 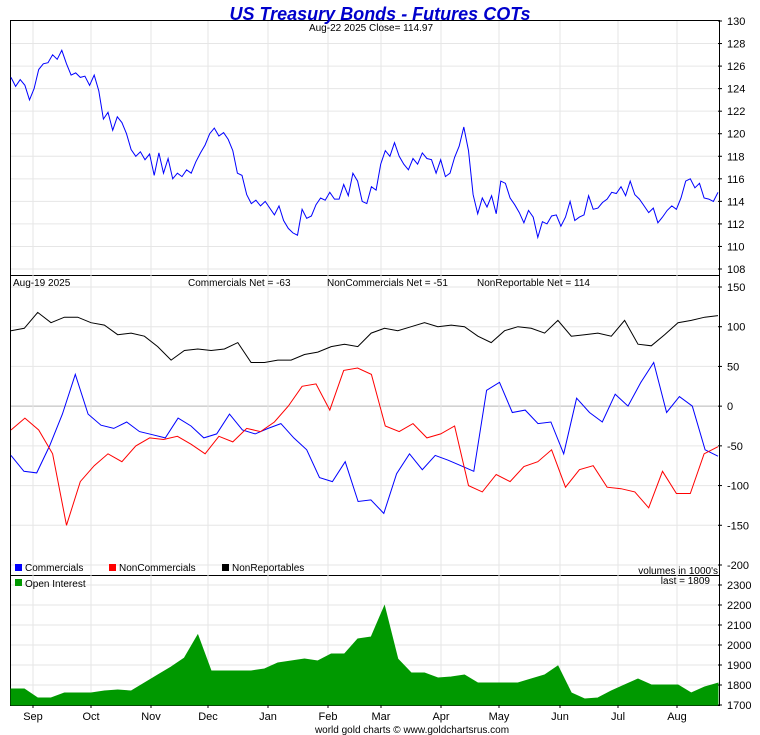 I want to click on x-tick-label: Apr, so click(x=440, y=717).